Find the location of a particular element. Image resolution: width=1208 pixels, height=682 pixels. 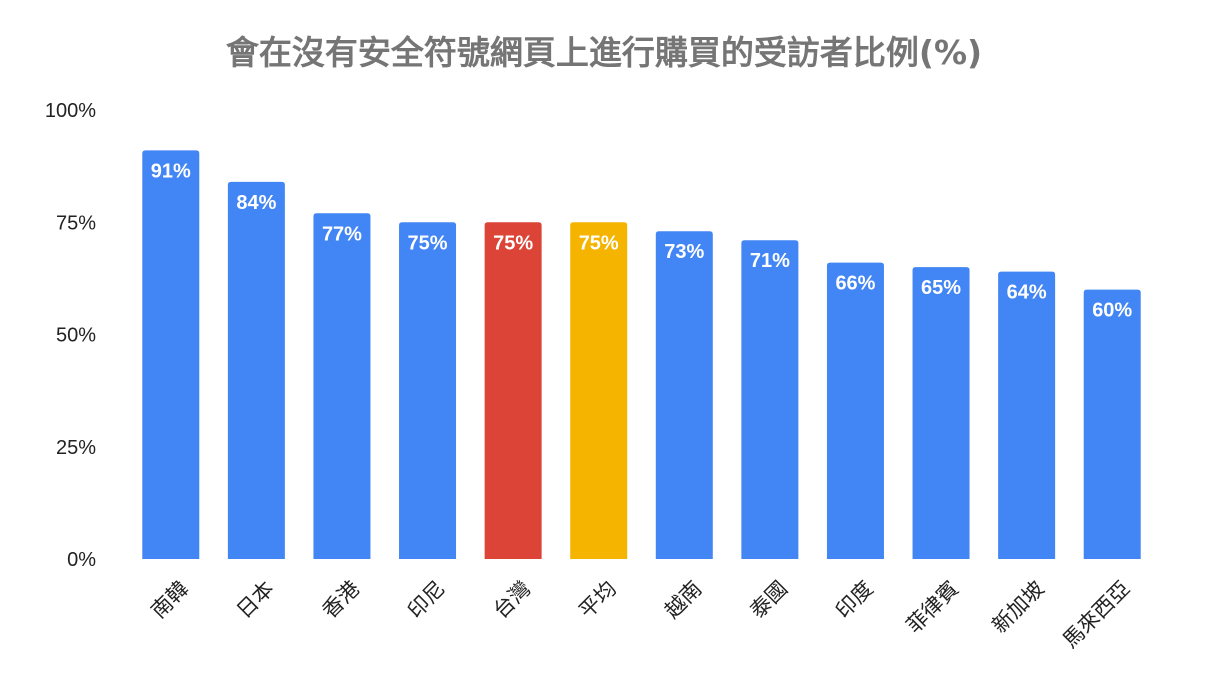

y-tick-label: 0% is located at coordinates (81, 560).